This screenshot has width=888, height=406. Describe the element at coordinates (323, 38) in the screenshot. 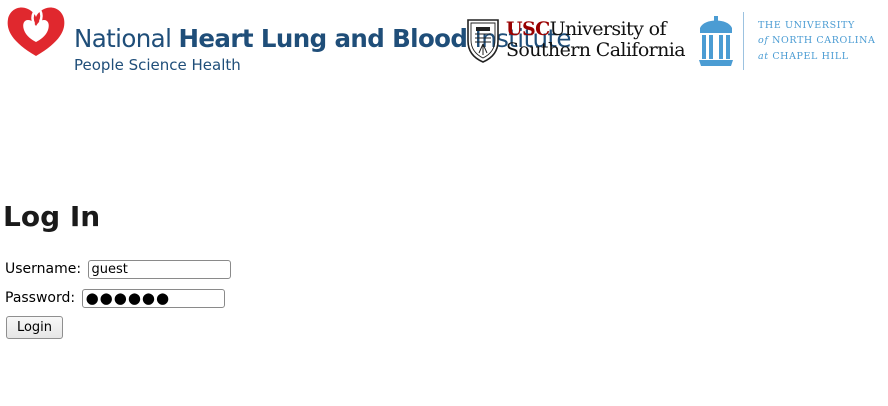

I see `nhlbi-name: National Heart Lung and Blood Institute` at that location.